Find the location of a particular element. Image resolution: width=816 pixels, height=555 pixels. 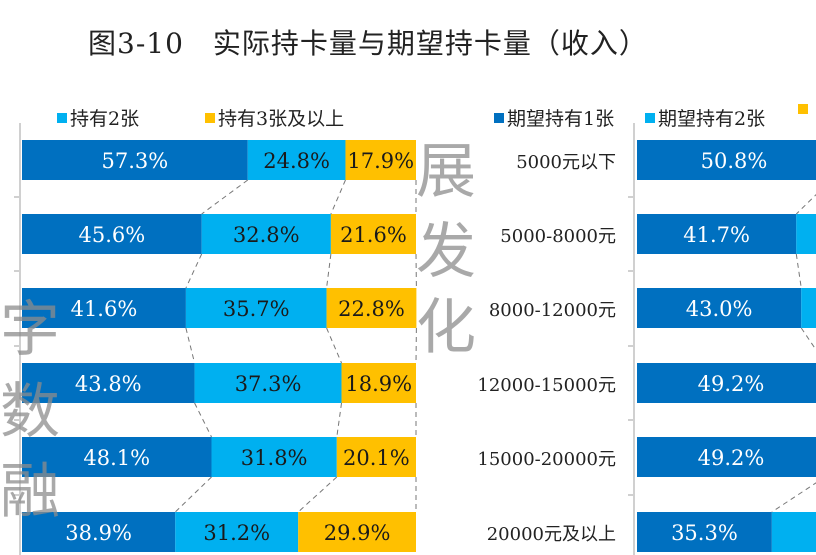

watermark-char: 融 is located at coordinates (30, 492).